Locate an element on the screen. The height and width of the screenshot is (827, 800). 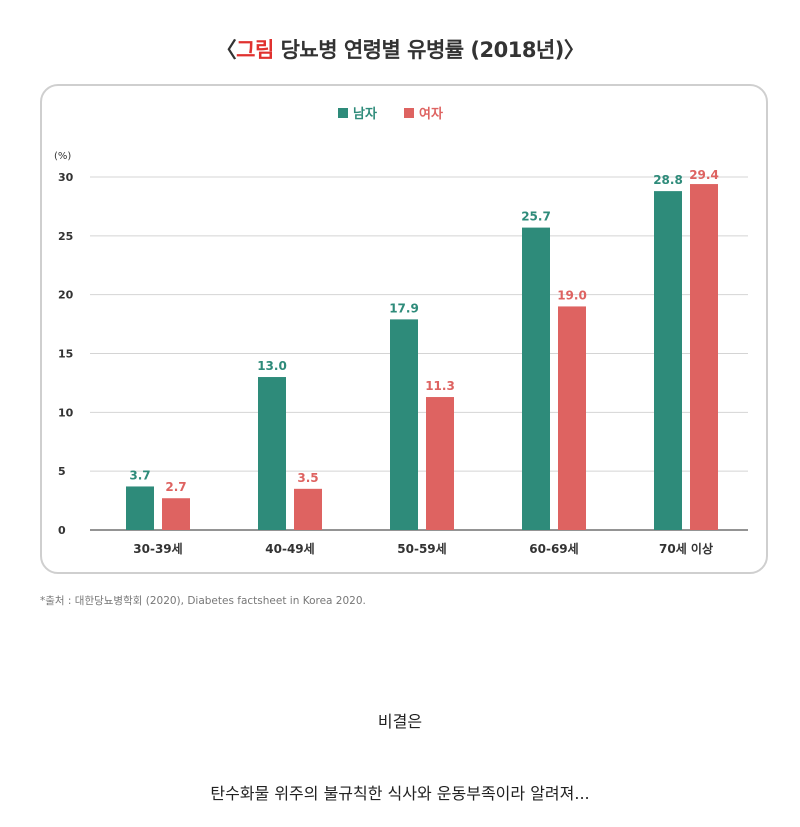
y-unit-label: (%) is located at coordinates (62, 156).